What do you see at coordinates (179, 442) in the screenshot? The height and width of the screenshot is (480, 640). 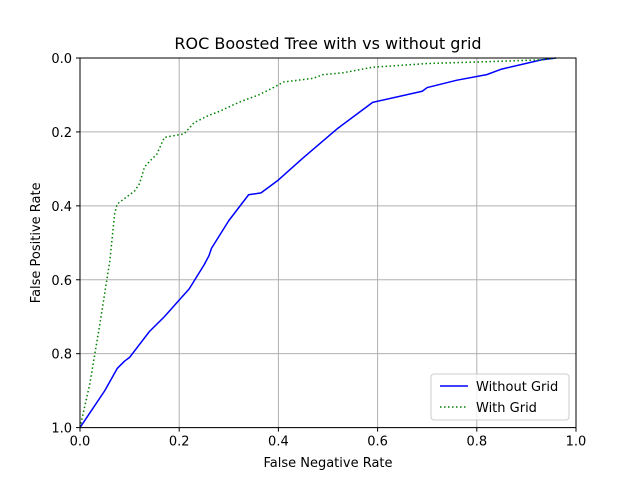 I see `x-tick-label: 0.2` at bounding box center [179, 442].